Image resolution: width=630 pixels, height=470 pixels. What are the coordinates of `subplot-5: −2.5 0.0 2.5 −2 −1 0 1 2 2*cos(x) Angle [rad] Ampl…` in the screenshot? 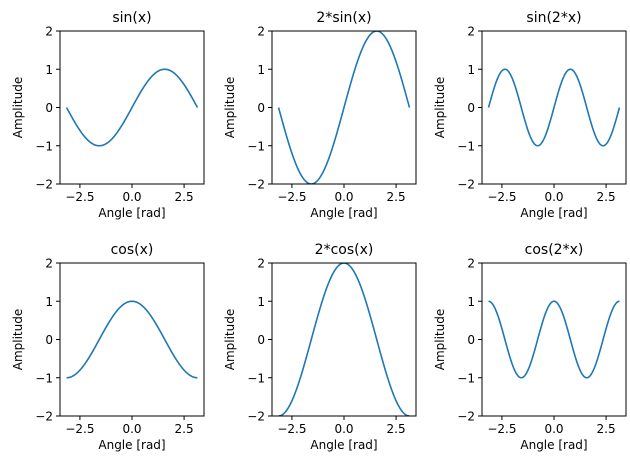 It's located at (320, 347).